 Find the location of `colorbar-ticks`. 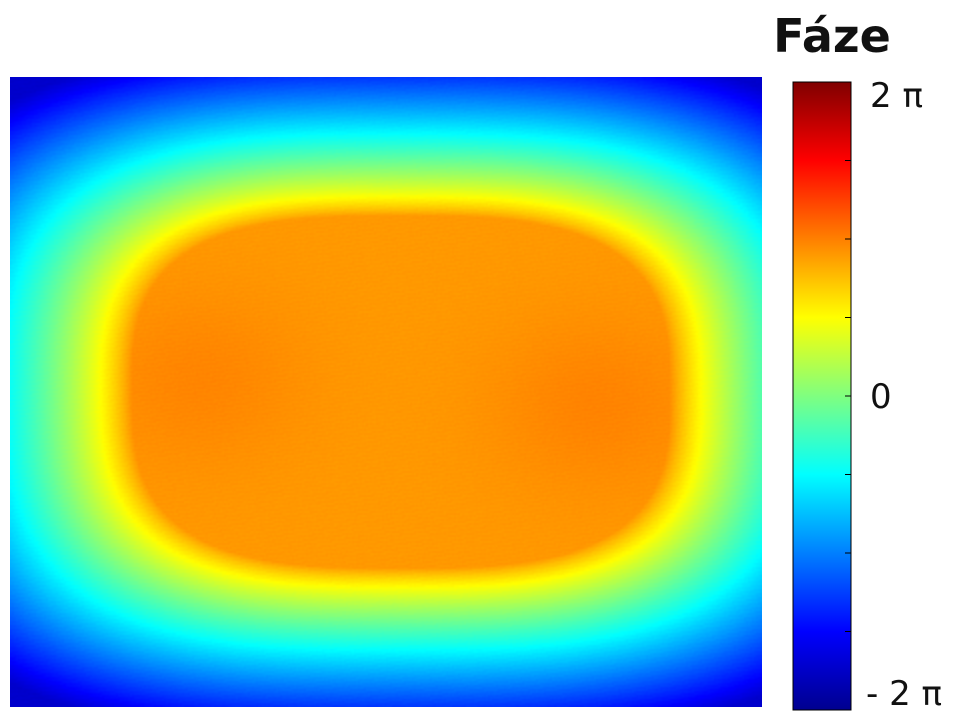

colorbar-ticks is located at coordinates (848, 396).